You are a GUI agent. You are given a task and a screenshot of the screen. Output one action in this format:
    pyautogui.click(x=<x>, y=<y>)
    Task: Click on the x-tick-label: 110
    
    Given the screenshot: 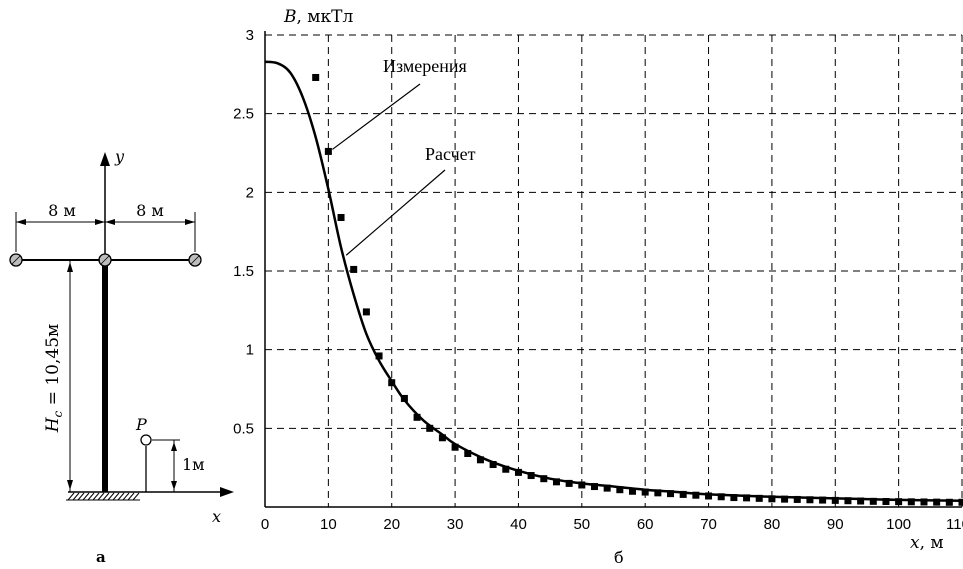 What is the action you would take?
    pyautogui.click(x=954, y=524)
    